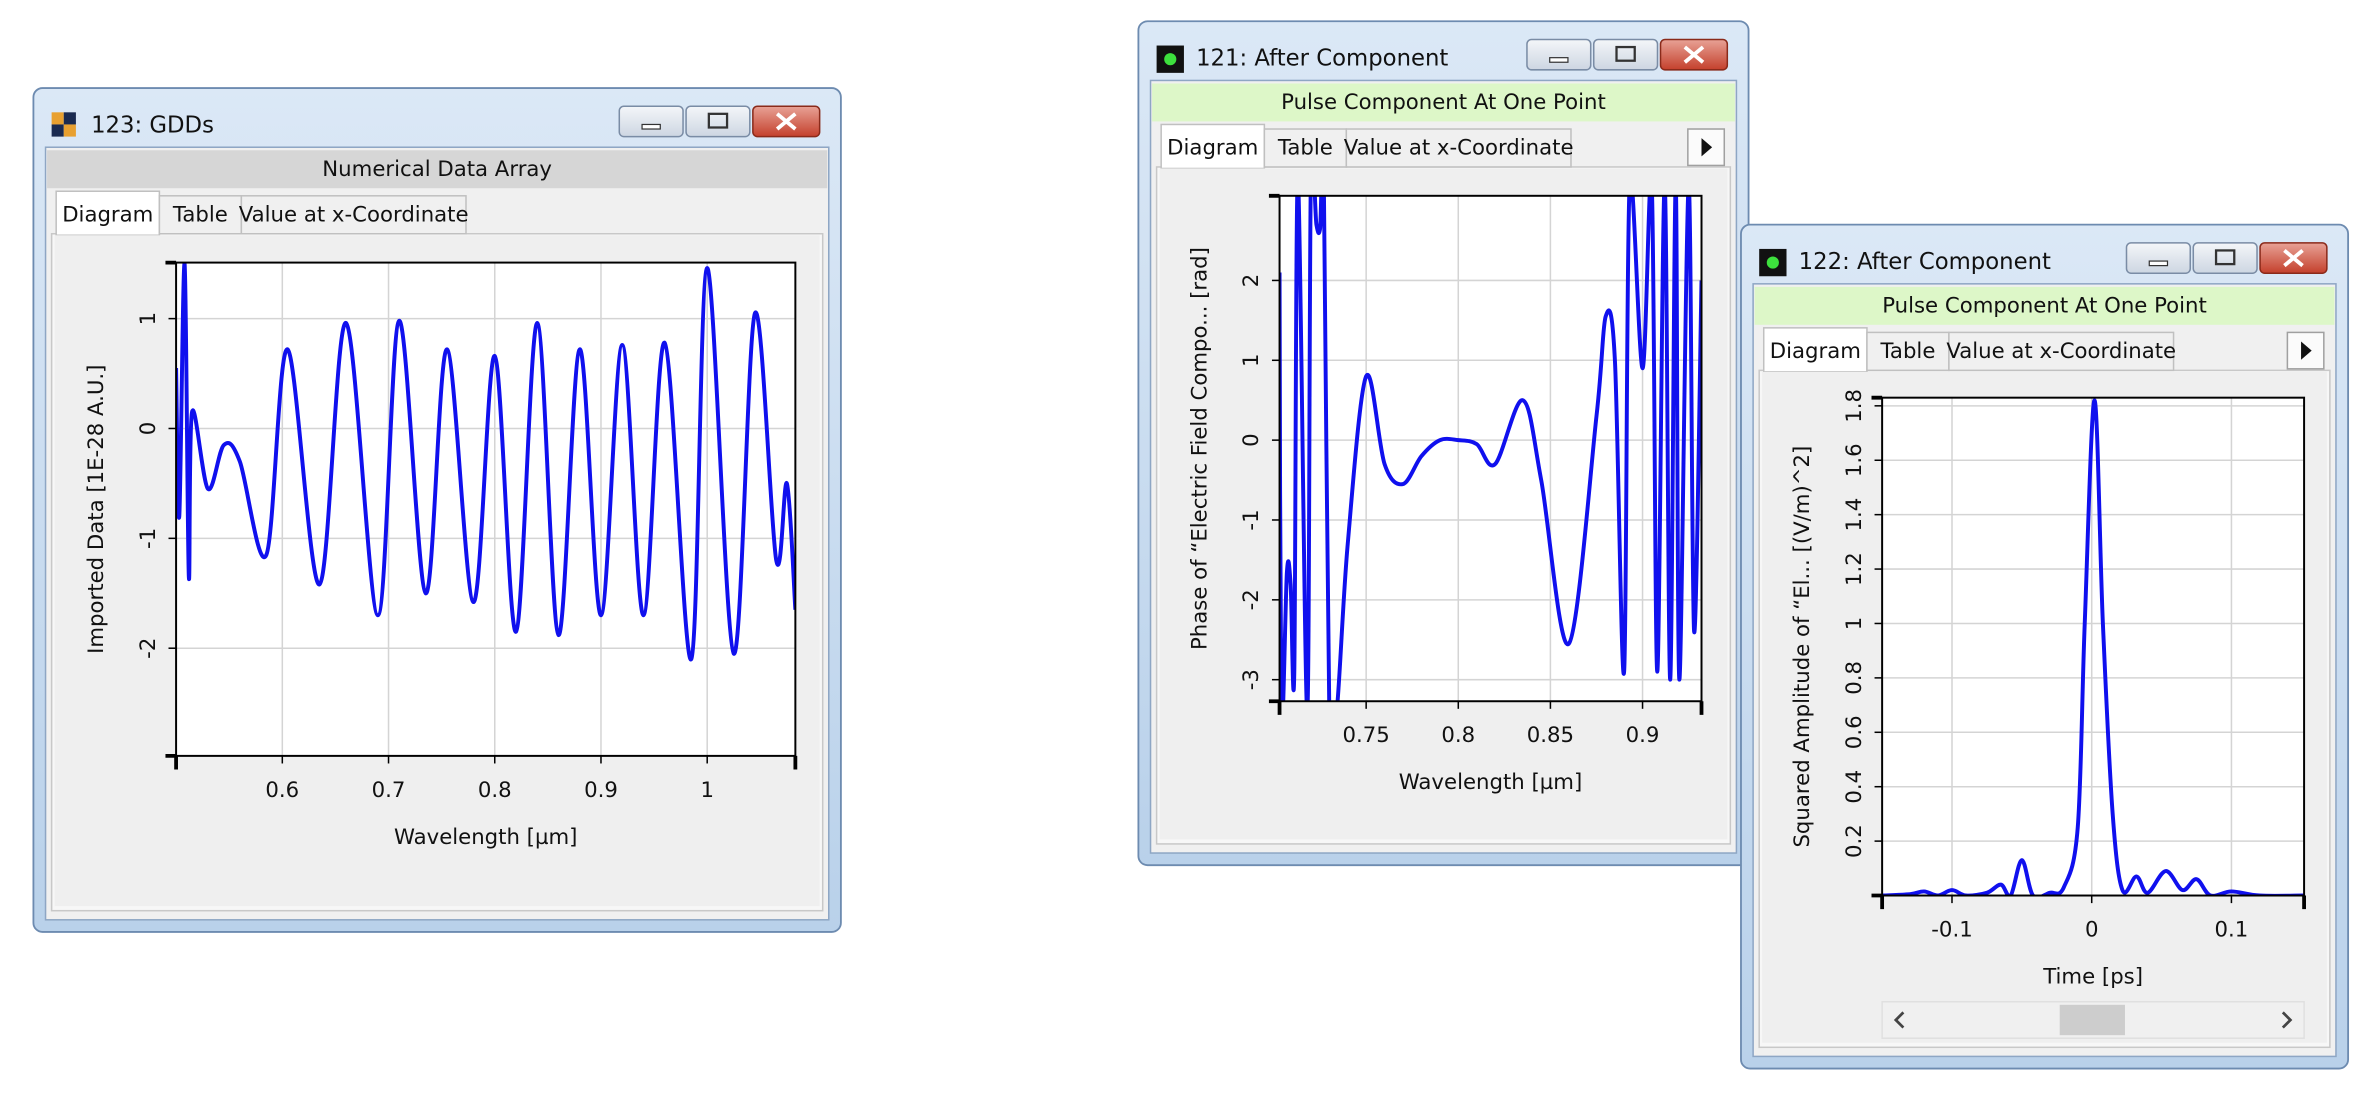  I want to click on y-tick-label: 0.2, so click(1854, 841).